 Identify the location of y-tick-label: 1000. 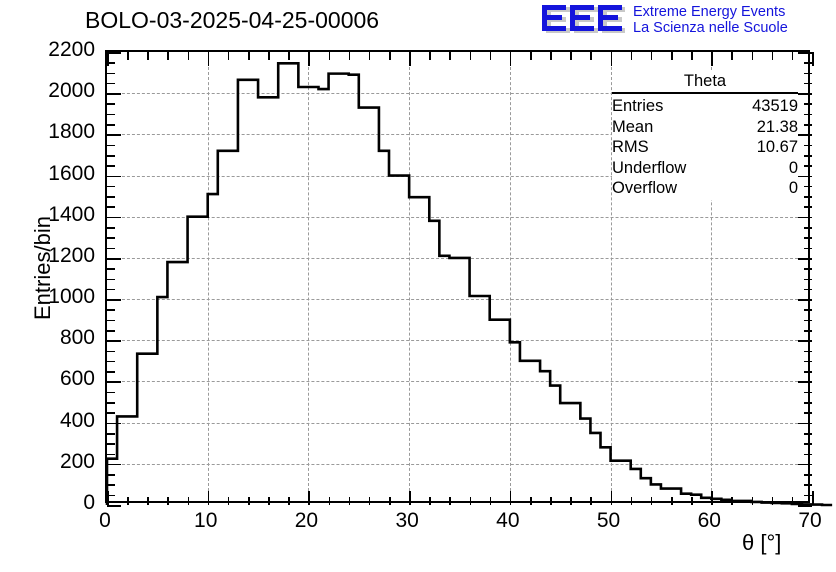
(71, 297).